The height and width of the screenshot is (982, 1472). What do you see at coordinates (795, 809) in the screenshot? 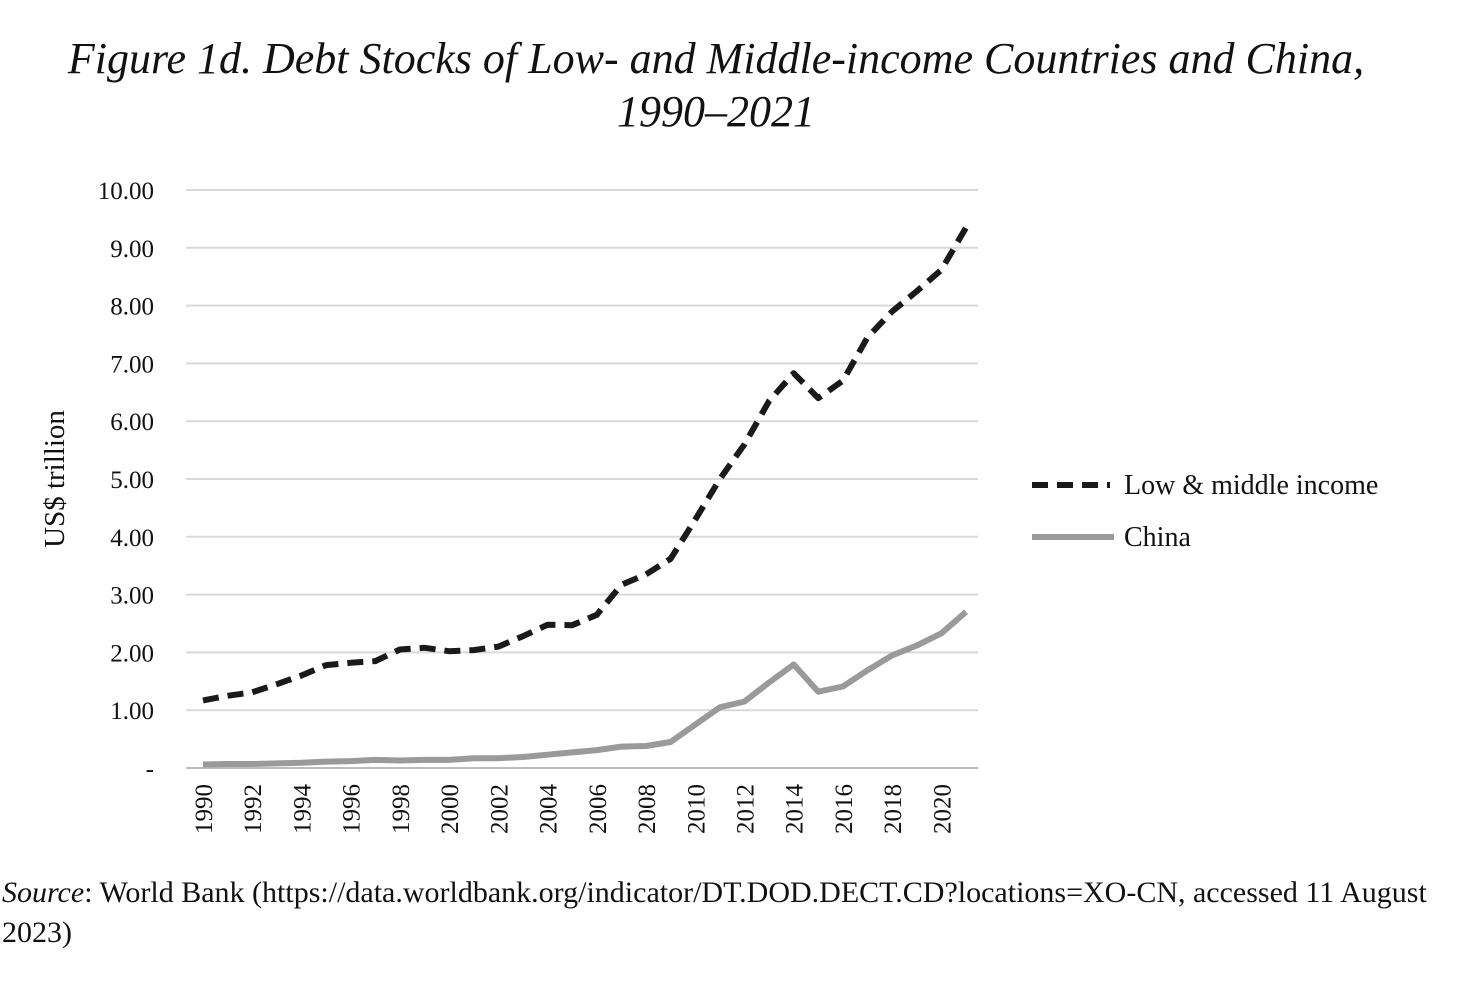
I see `x-tick-label: 2014` at bounding box center [795, 809].